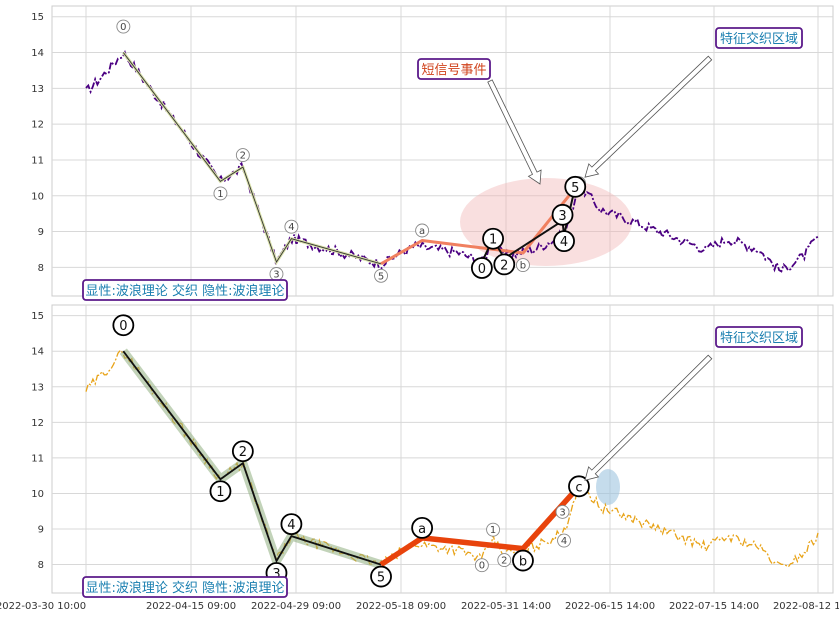 This screenshot has width=839, height=617. I want to click on y-tick-label: 9, so click(41, 232).